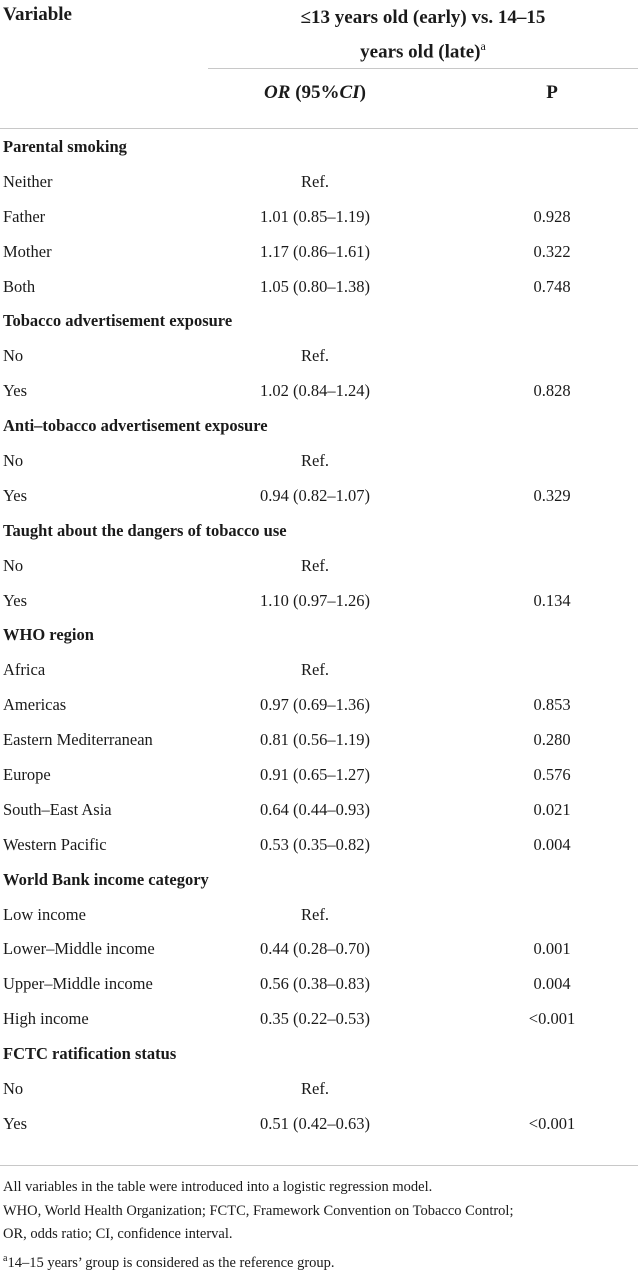  What do you see at coordinates (319, 320) in the screenshot?
I see `section-row: Tobacco advertisement exposure` at bounding box center [319, 320].